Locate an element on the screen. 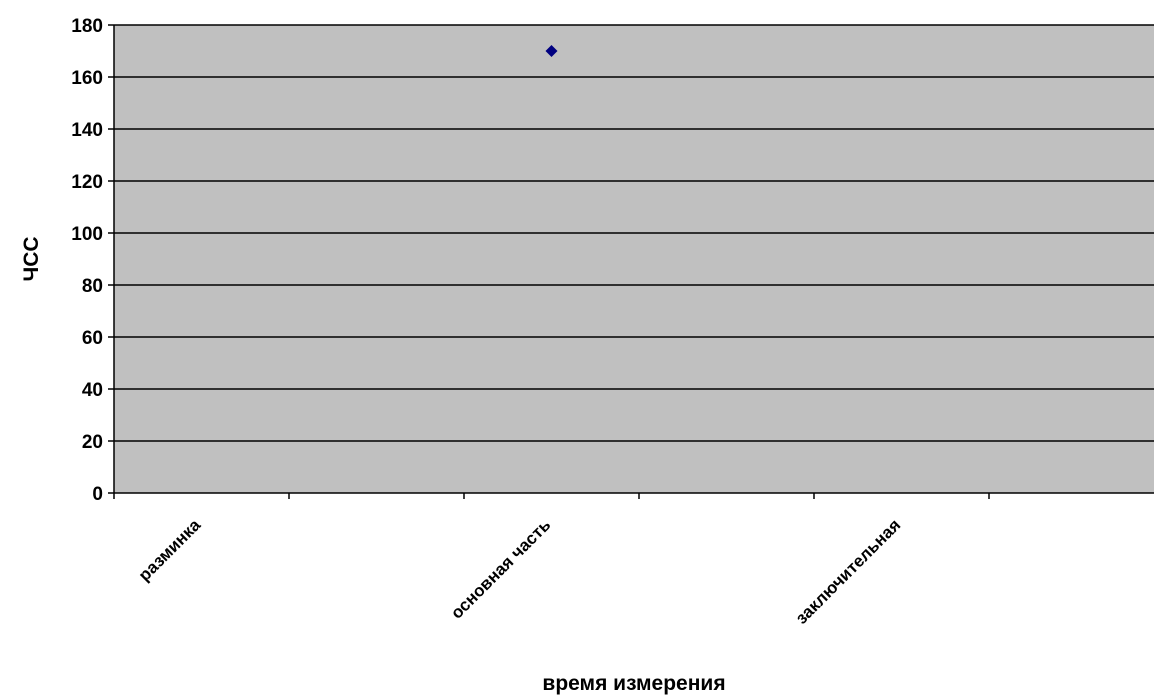  x-tick-labels: разминка основная часть заключительная is located at coordinates (520, 571).